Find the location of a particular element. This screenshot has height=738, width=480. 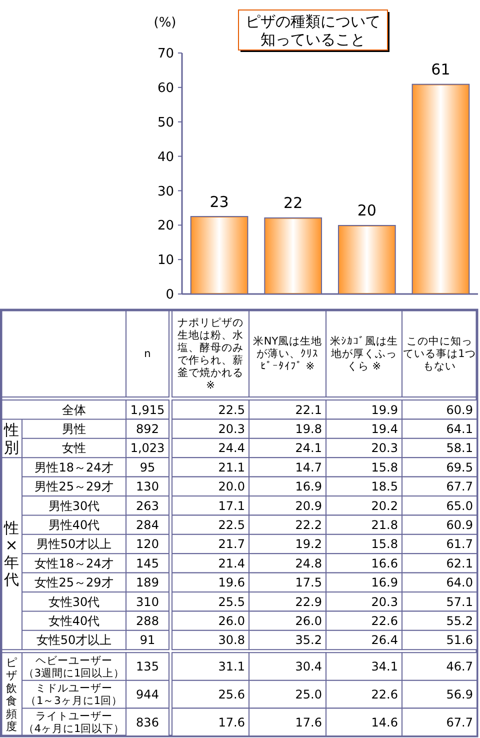

y-tick-label: 男性 is located at coordinates (74, 429).